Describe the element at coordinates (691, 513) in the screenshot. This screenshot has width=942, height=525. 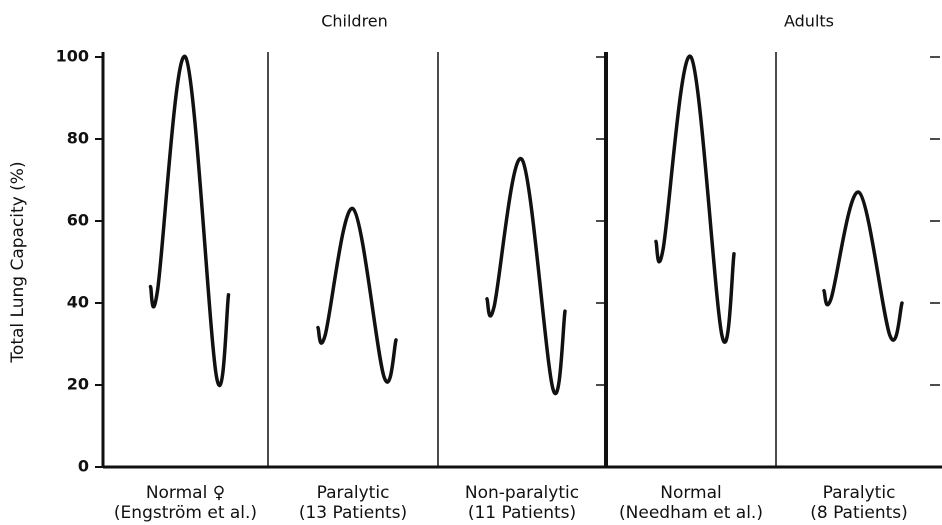
I see `x-tick-label: (Needham et al.)` at that location.